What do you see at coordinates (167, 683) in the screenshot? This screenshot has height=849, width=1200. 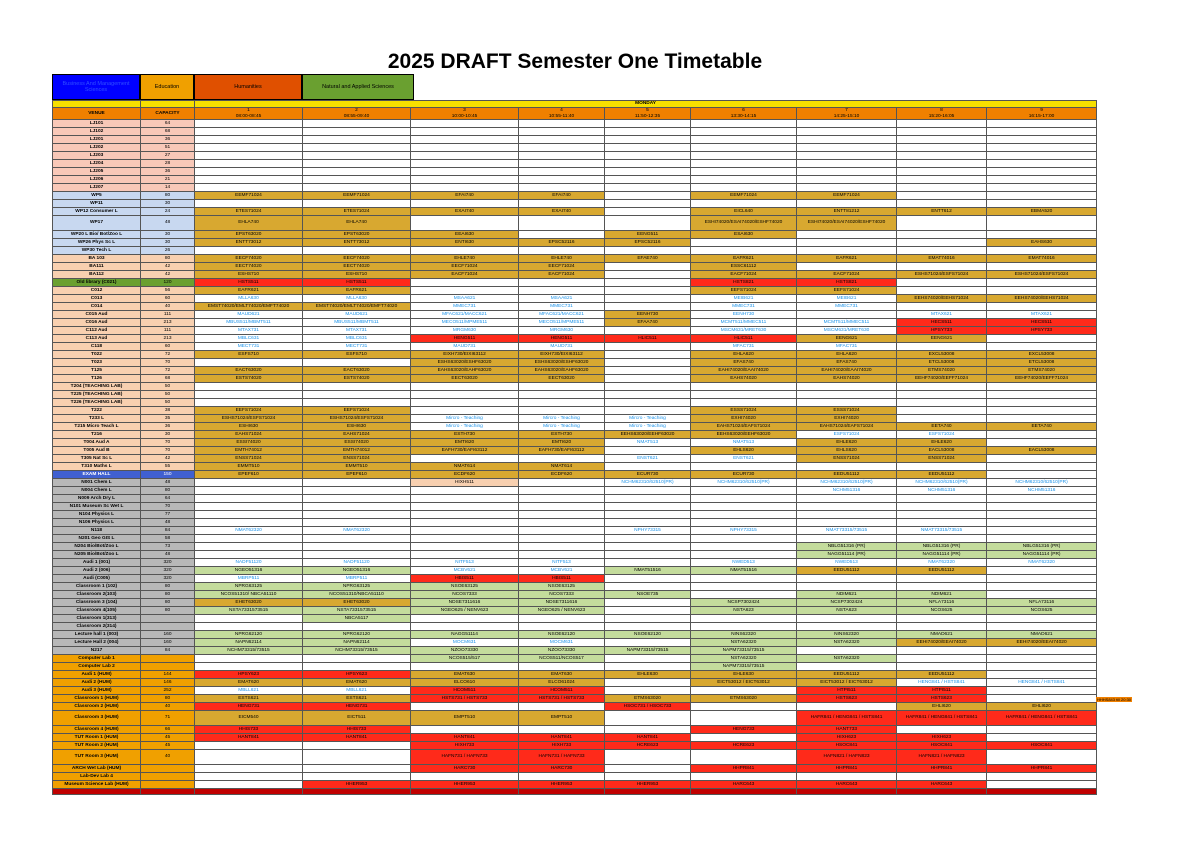 I see `venue-capacity: 146` at bounding box center [167, 683].